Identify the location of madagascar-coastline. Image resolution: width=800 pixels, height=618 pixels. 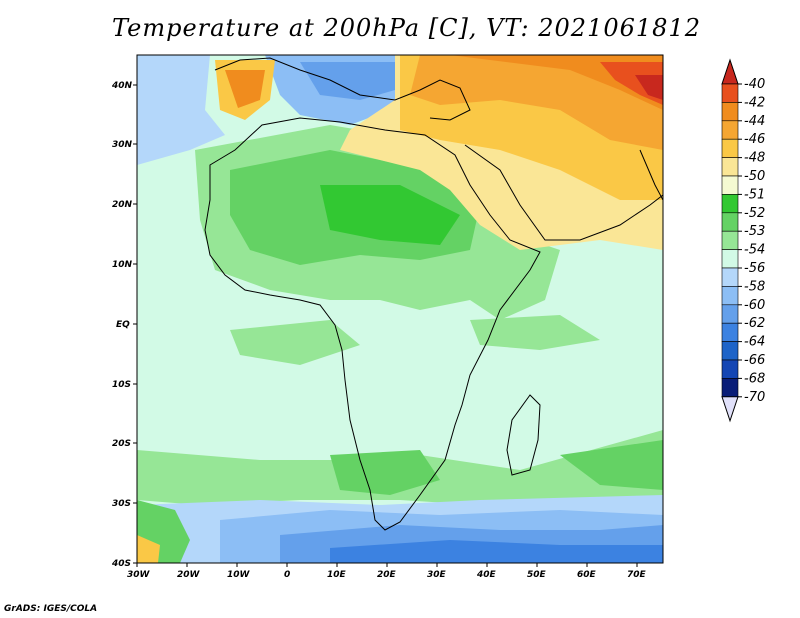
(523, 435).